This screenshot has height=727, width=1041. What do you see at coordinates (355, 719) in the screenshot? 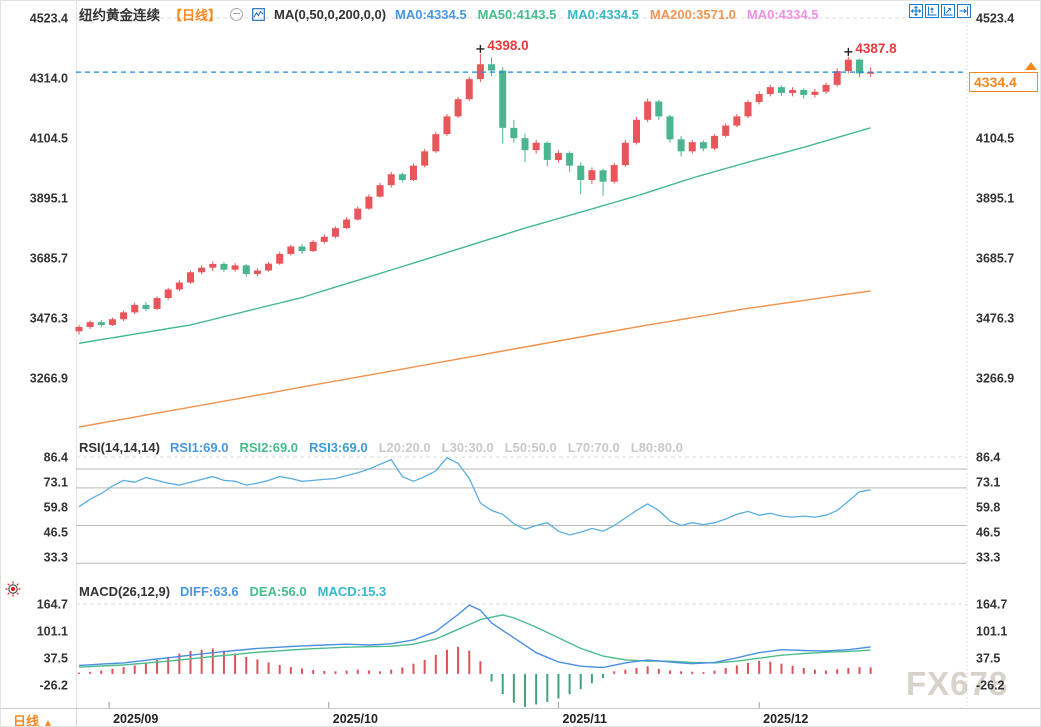
I see `x-axis-date-label: 2025/10` at bounding box center [355, 719].